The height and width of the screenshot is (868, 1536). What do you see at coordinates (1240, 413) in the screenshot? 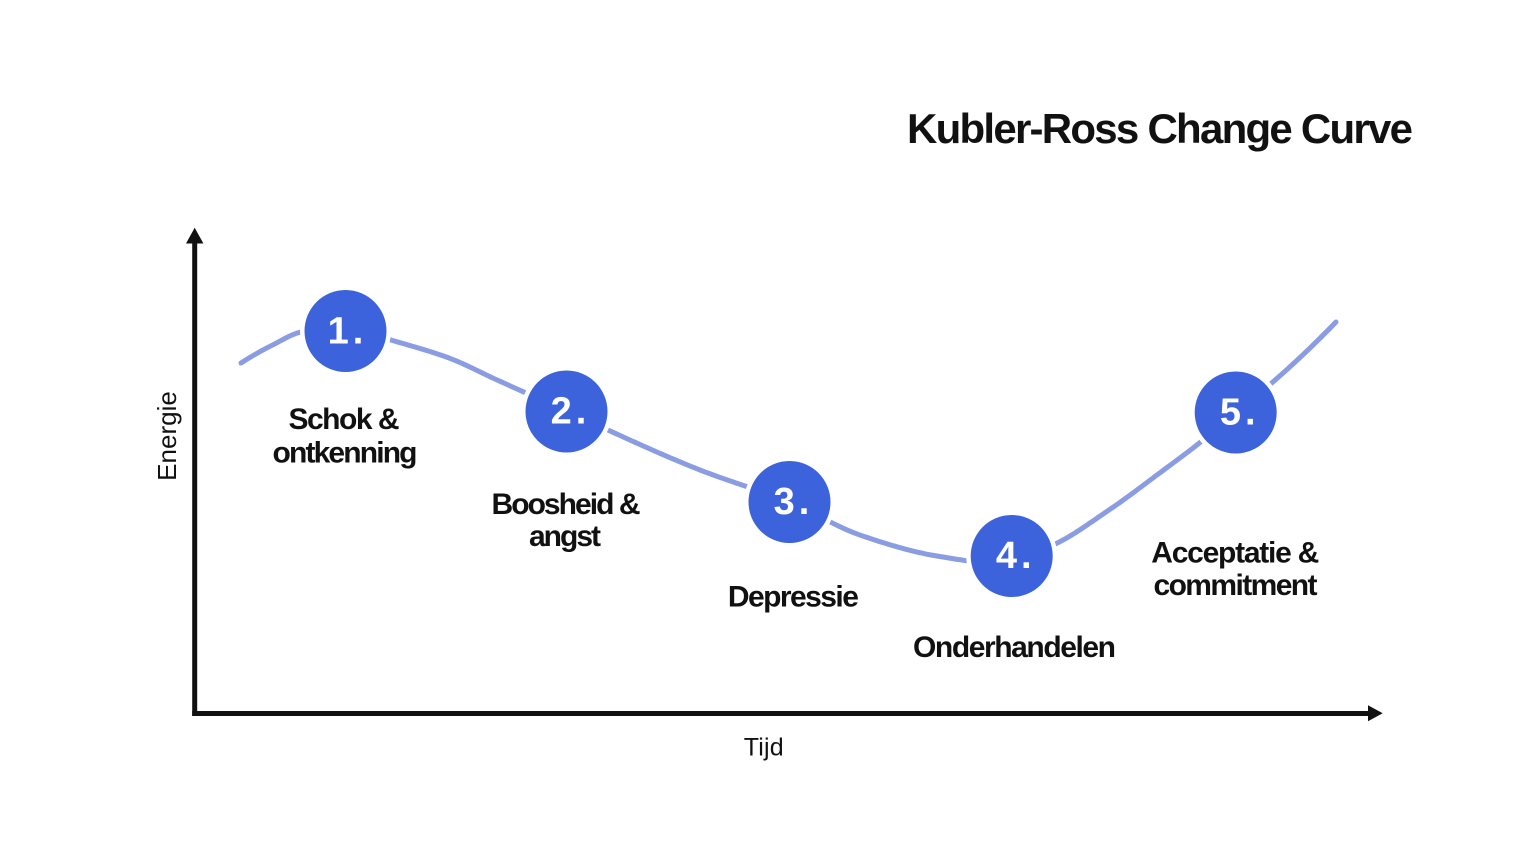
I see `svg-text: 5.` at bounding box center [1240, 413].